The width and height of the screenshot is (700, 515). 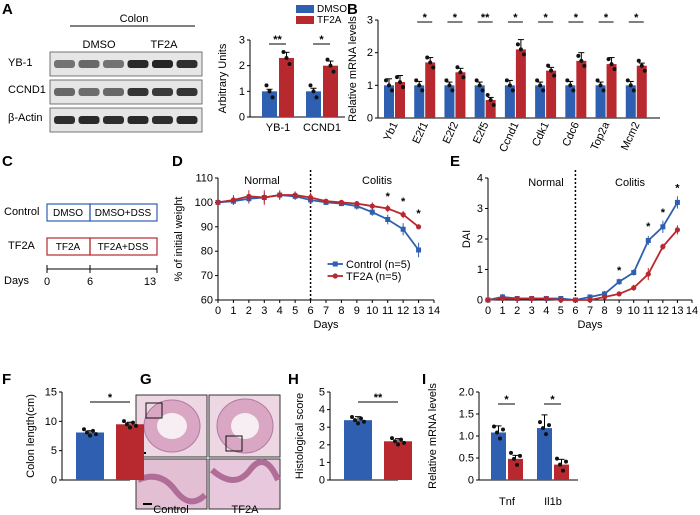 I want to click on histology-caption-tf2a: TF2A, so click(x=246, y=509).